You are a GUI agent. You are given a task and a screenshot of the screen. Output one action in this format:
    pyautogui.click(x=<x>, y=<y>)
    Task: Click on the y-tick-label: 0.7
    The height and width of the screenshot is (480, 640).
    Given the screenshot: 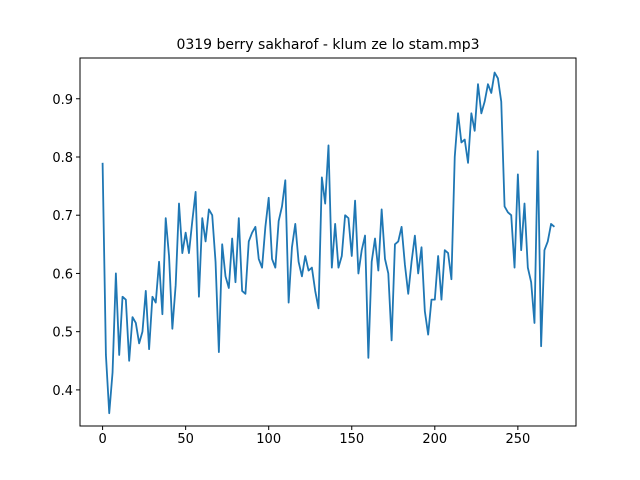 What is the action you would take?
    pyautogui.click(x=62, y=216)
    